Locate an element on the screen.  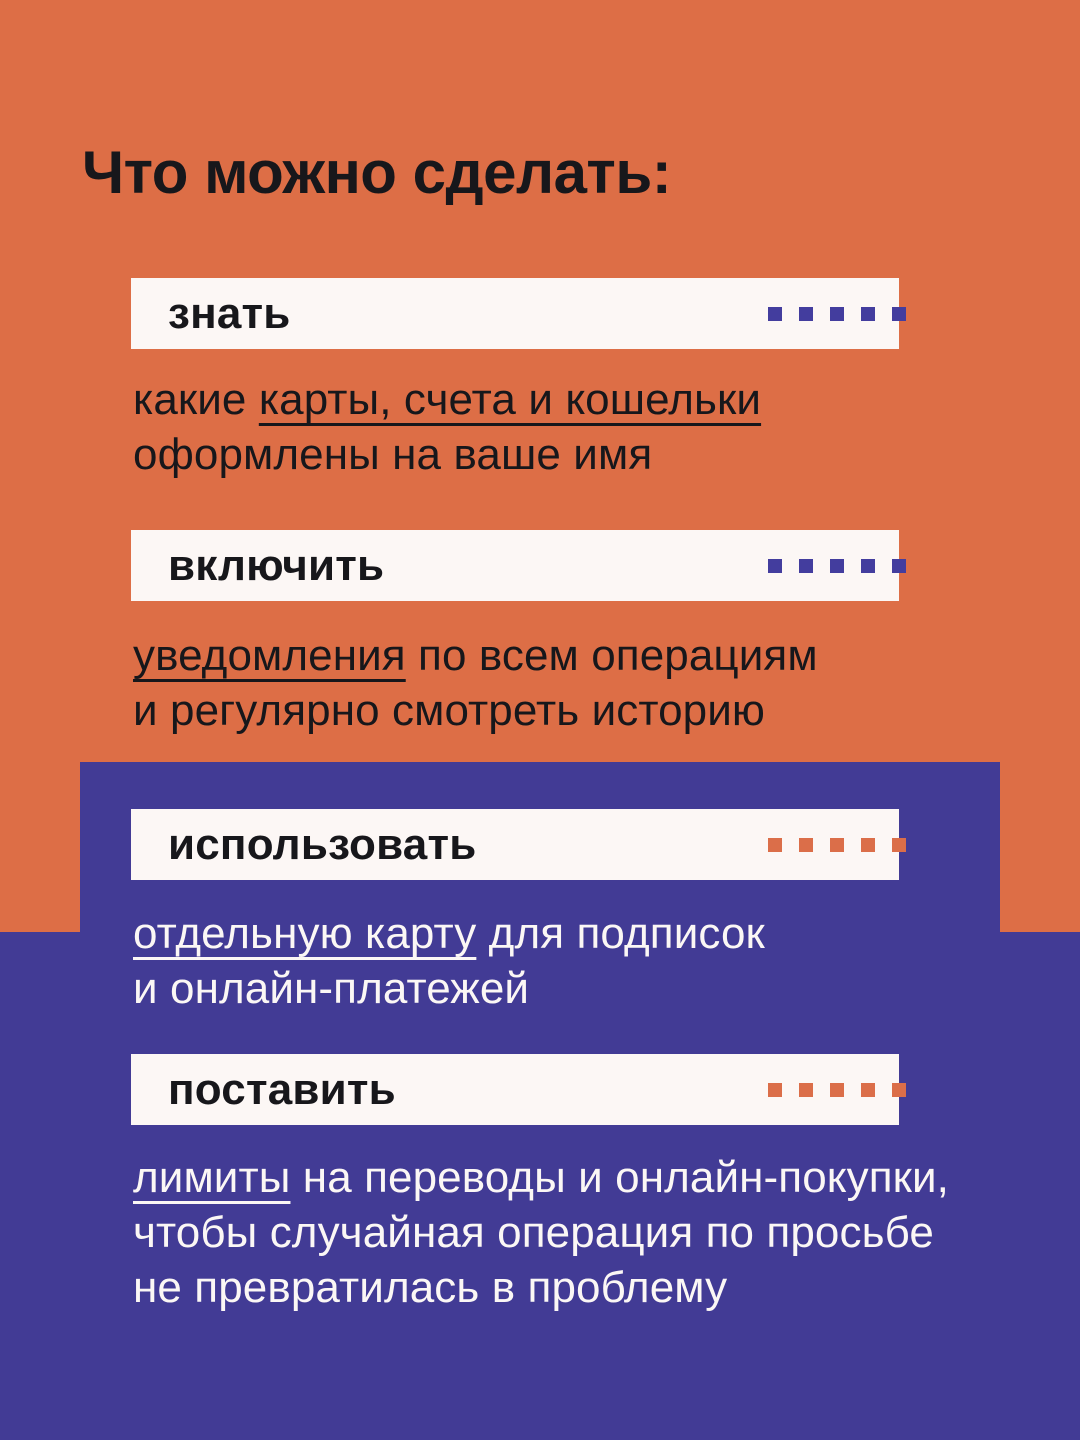
keyword-label: включить is located at coordinates (276, 565).